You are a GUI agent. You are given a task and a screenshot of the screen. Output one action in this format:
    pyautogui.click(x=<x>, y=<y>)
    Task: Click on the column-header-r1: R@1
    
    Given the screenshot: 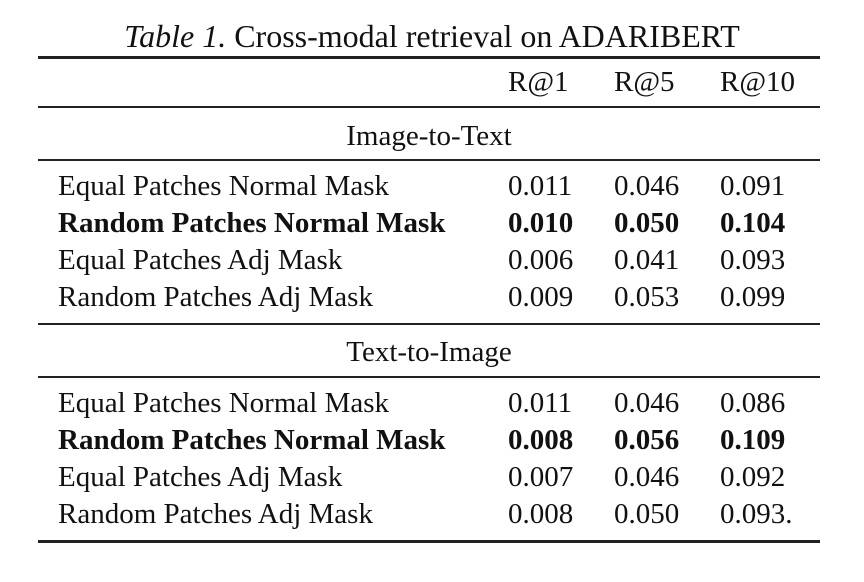 What is the action you would take?
    pyautogui.click(x=538, y=82)
    